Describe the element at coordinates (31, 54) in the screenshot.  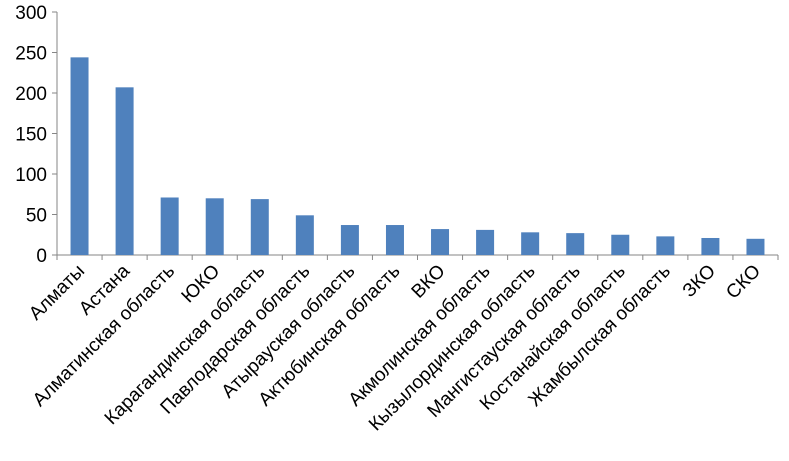
I see `y-tick-label: 250` at that location.